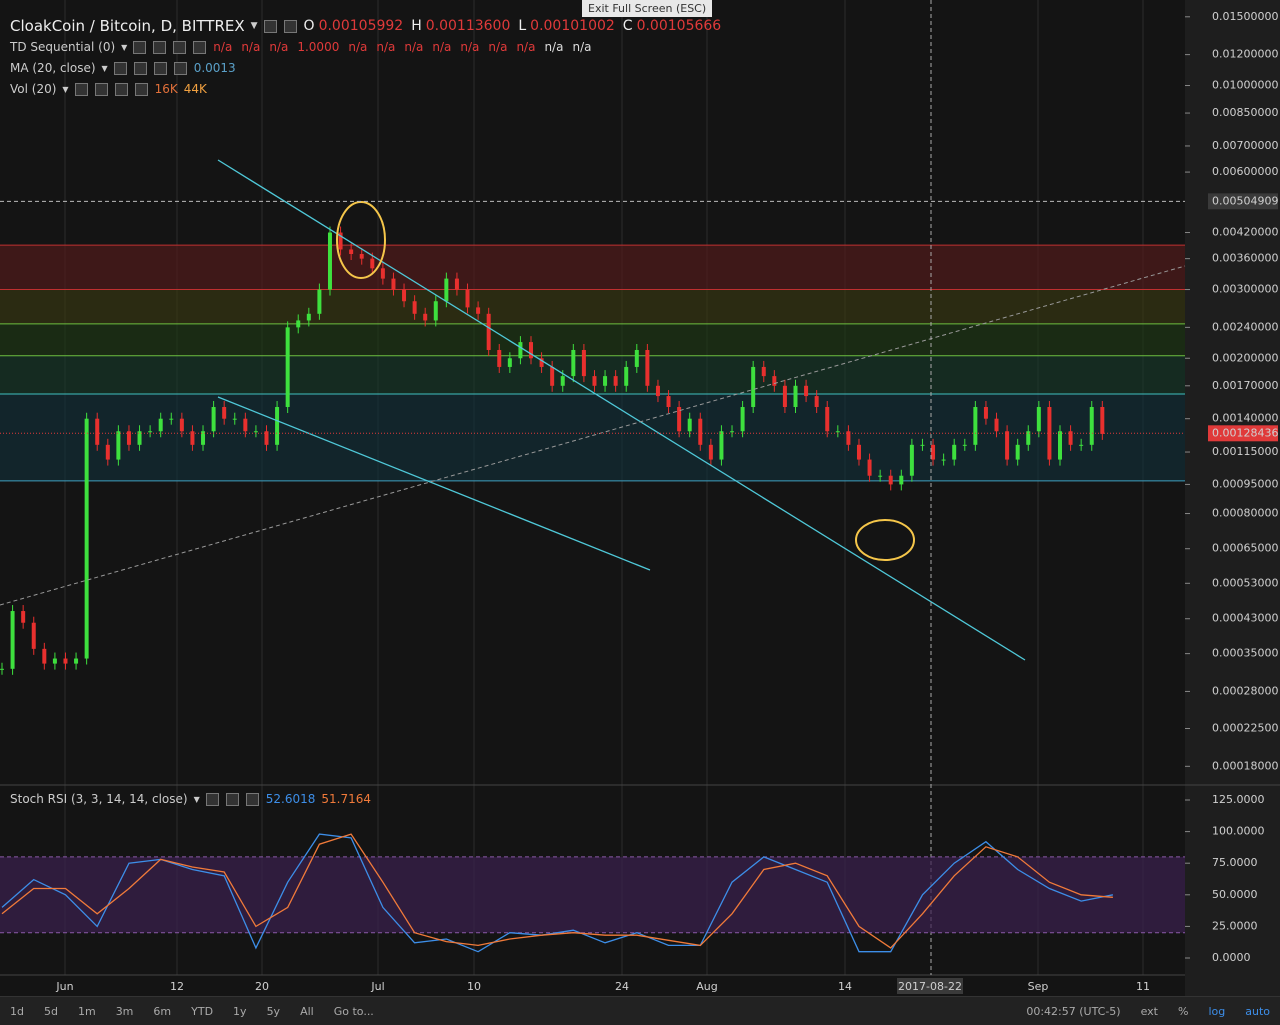  I want to click on level-zone, so click(592, 267).